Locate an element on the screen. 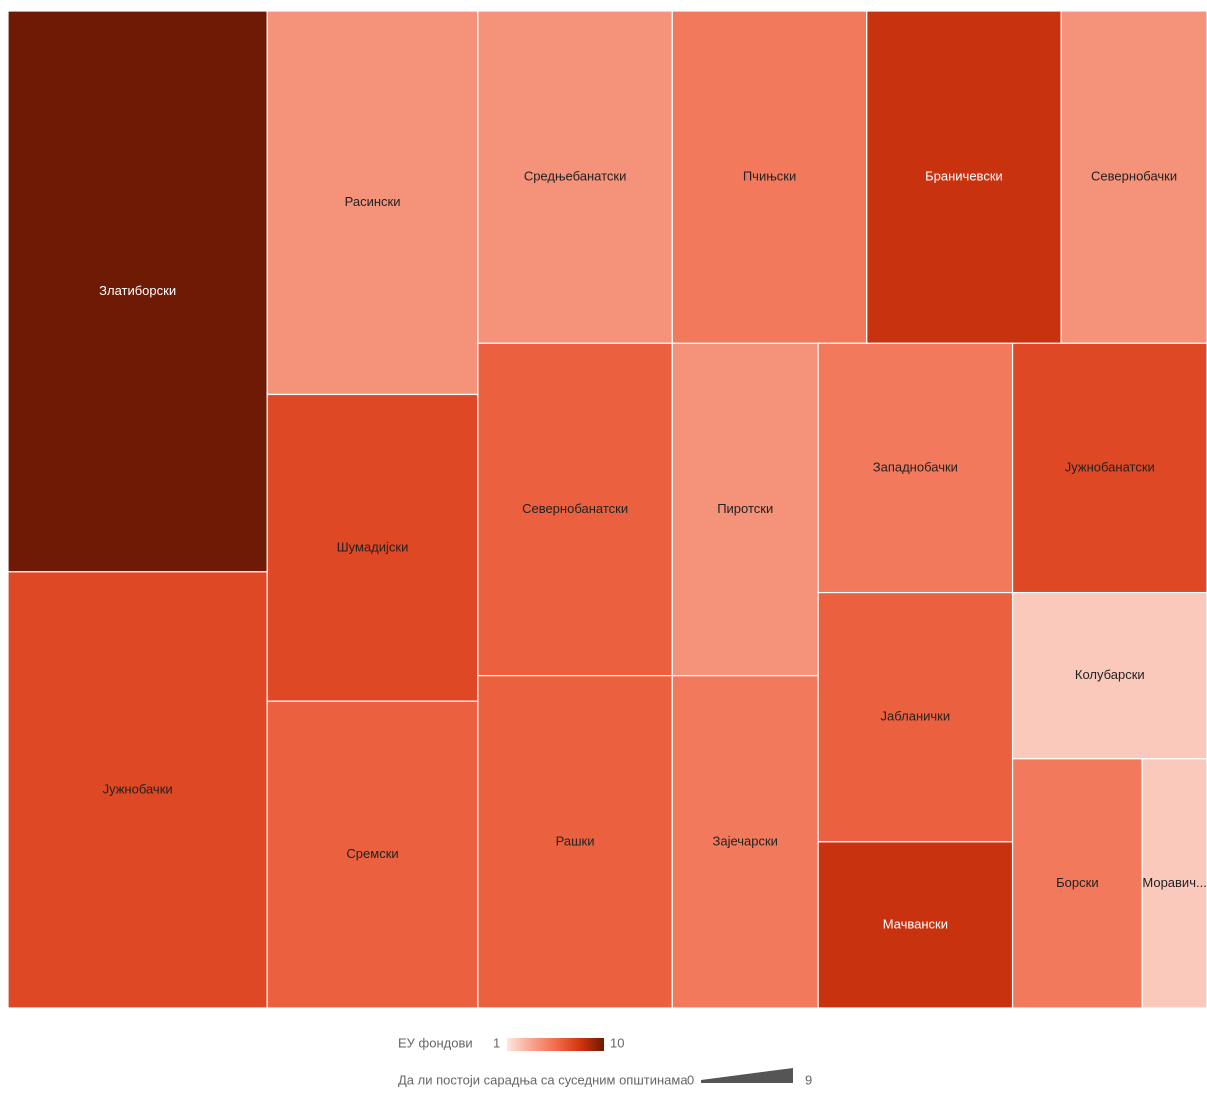  cell-label: Колубарски is located at coordinates (1110, 674).